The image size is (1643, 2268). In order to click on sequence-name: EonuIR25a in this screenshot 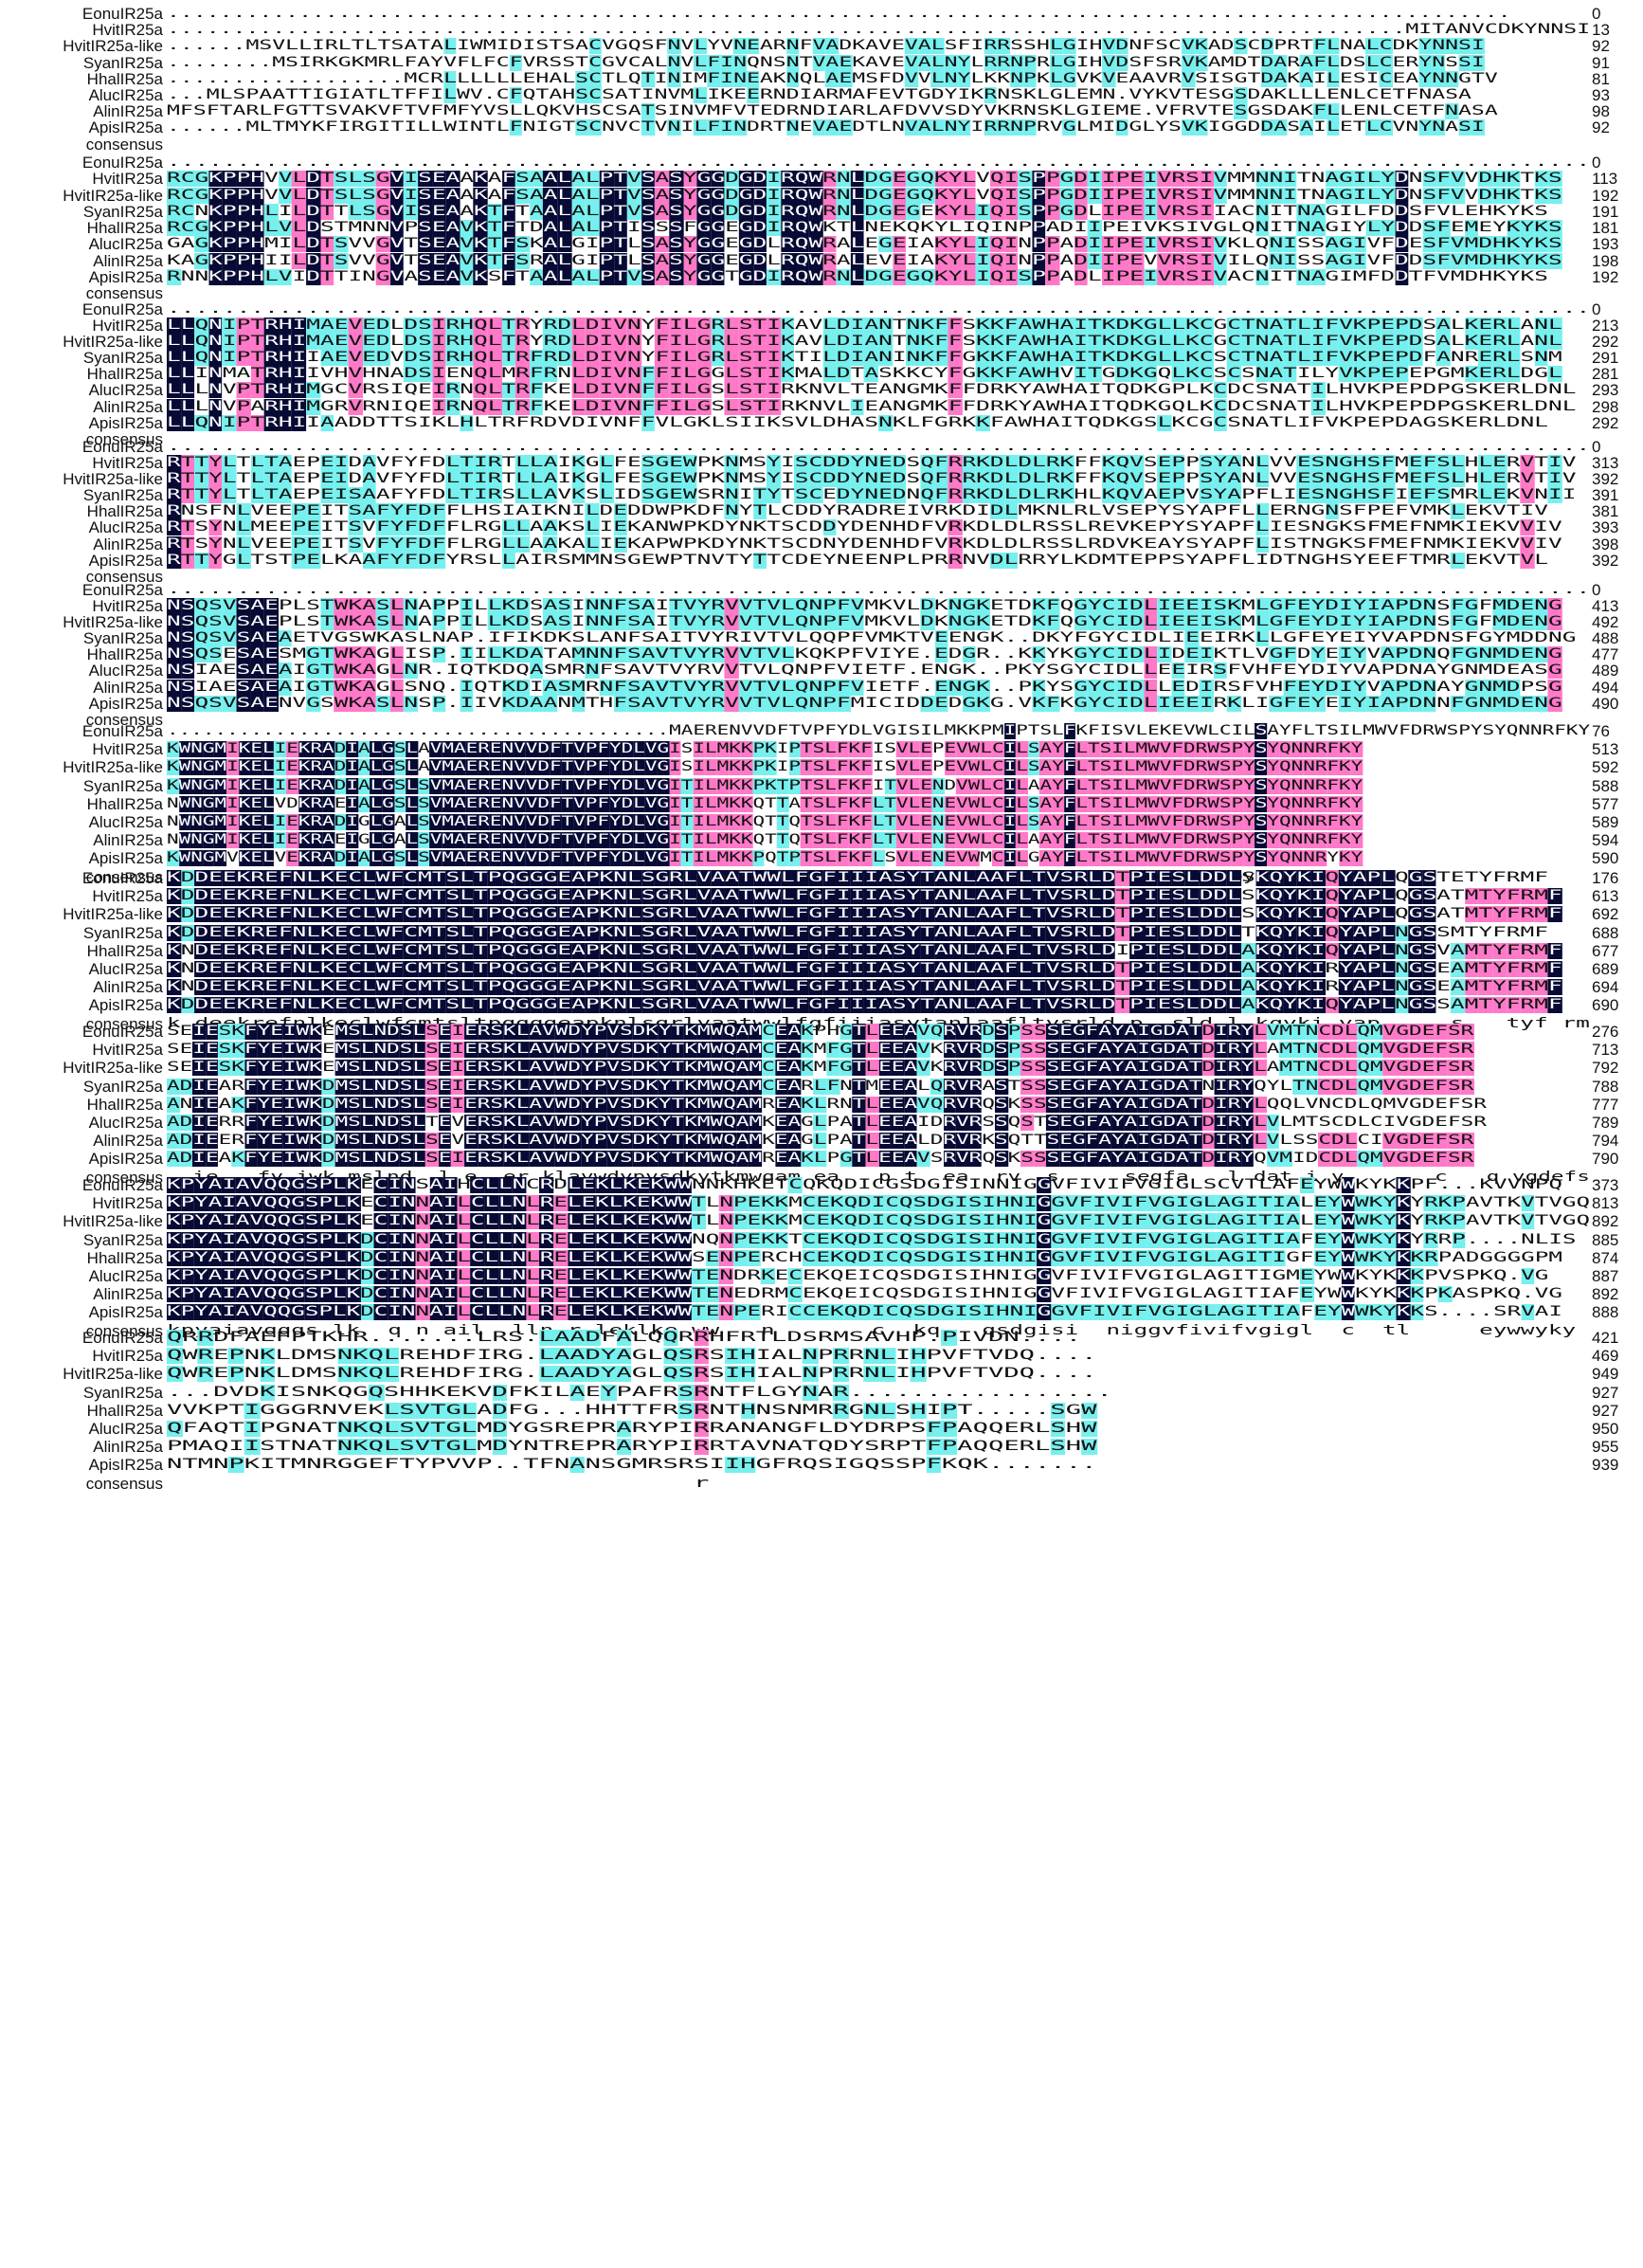, I will do `click(122, 590)`.